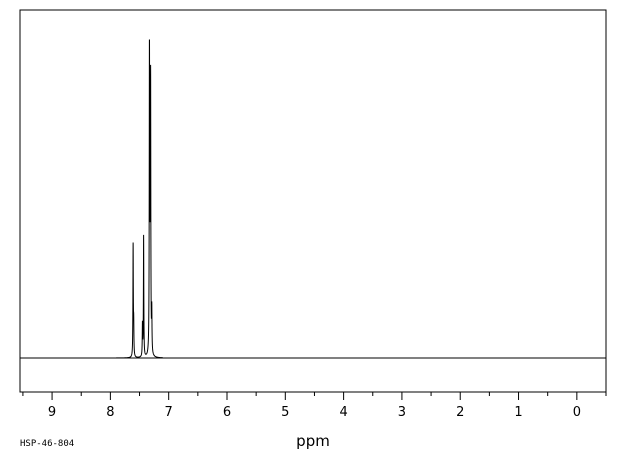 Image resolution: width=620 pixels, height=455 pixels. I want to click on x-tick-label: 5, so click(285, 412).